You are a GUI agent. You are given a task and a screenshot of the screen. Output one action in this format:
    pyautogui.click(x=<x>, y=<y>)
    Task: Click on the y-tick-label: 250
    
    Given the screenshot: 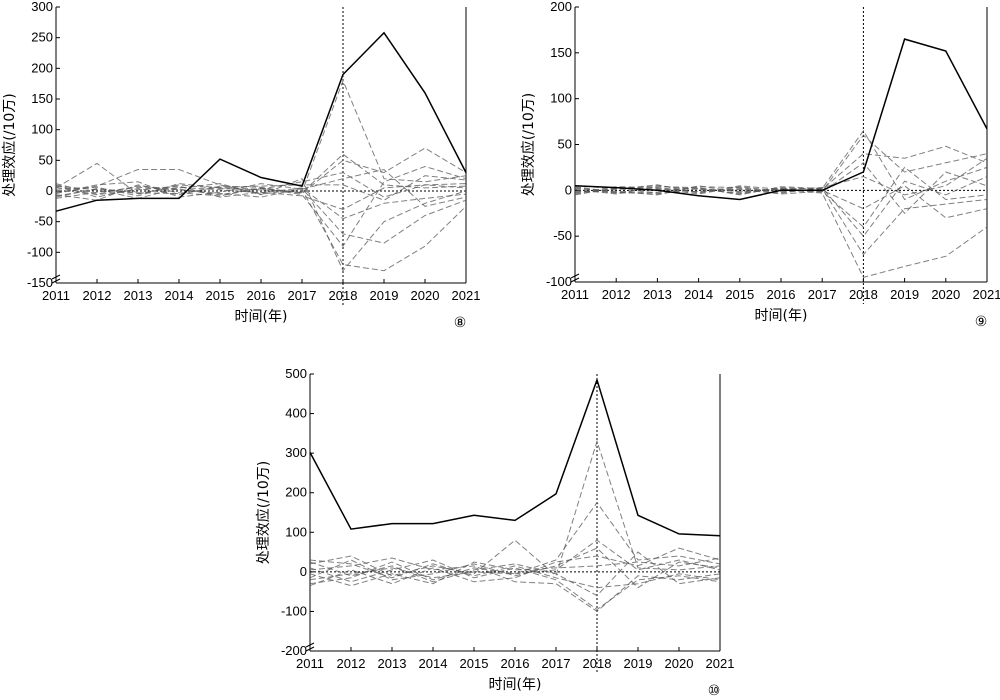 What is the action you would take?
    pyautogui.click(x=42, y=37)
    